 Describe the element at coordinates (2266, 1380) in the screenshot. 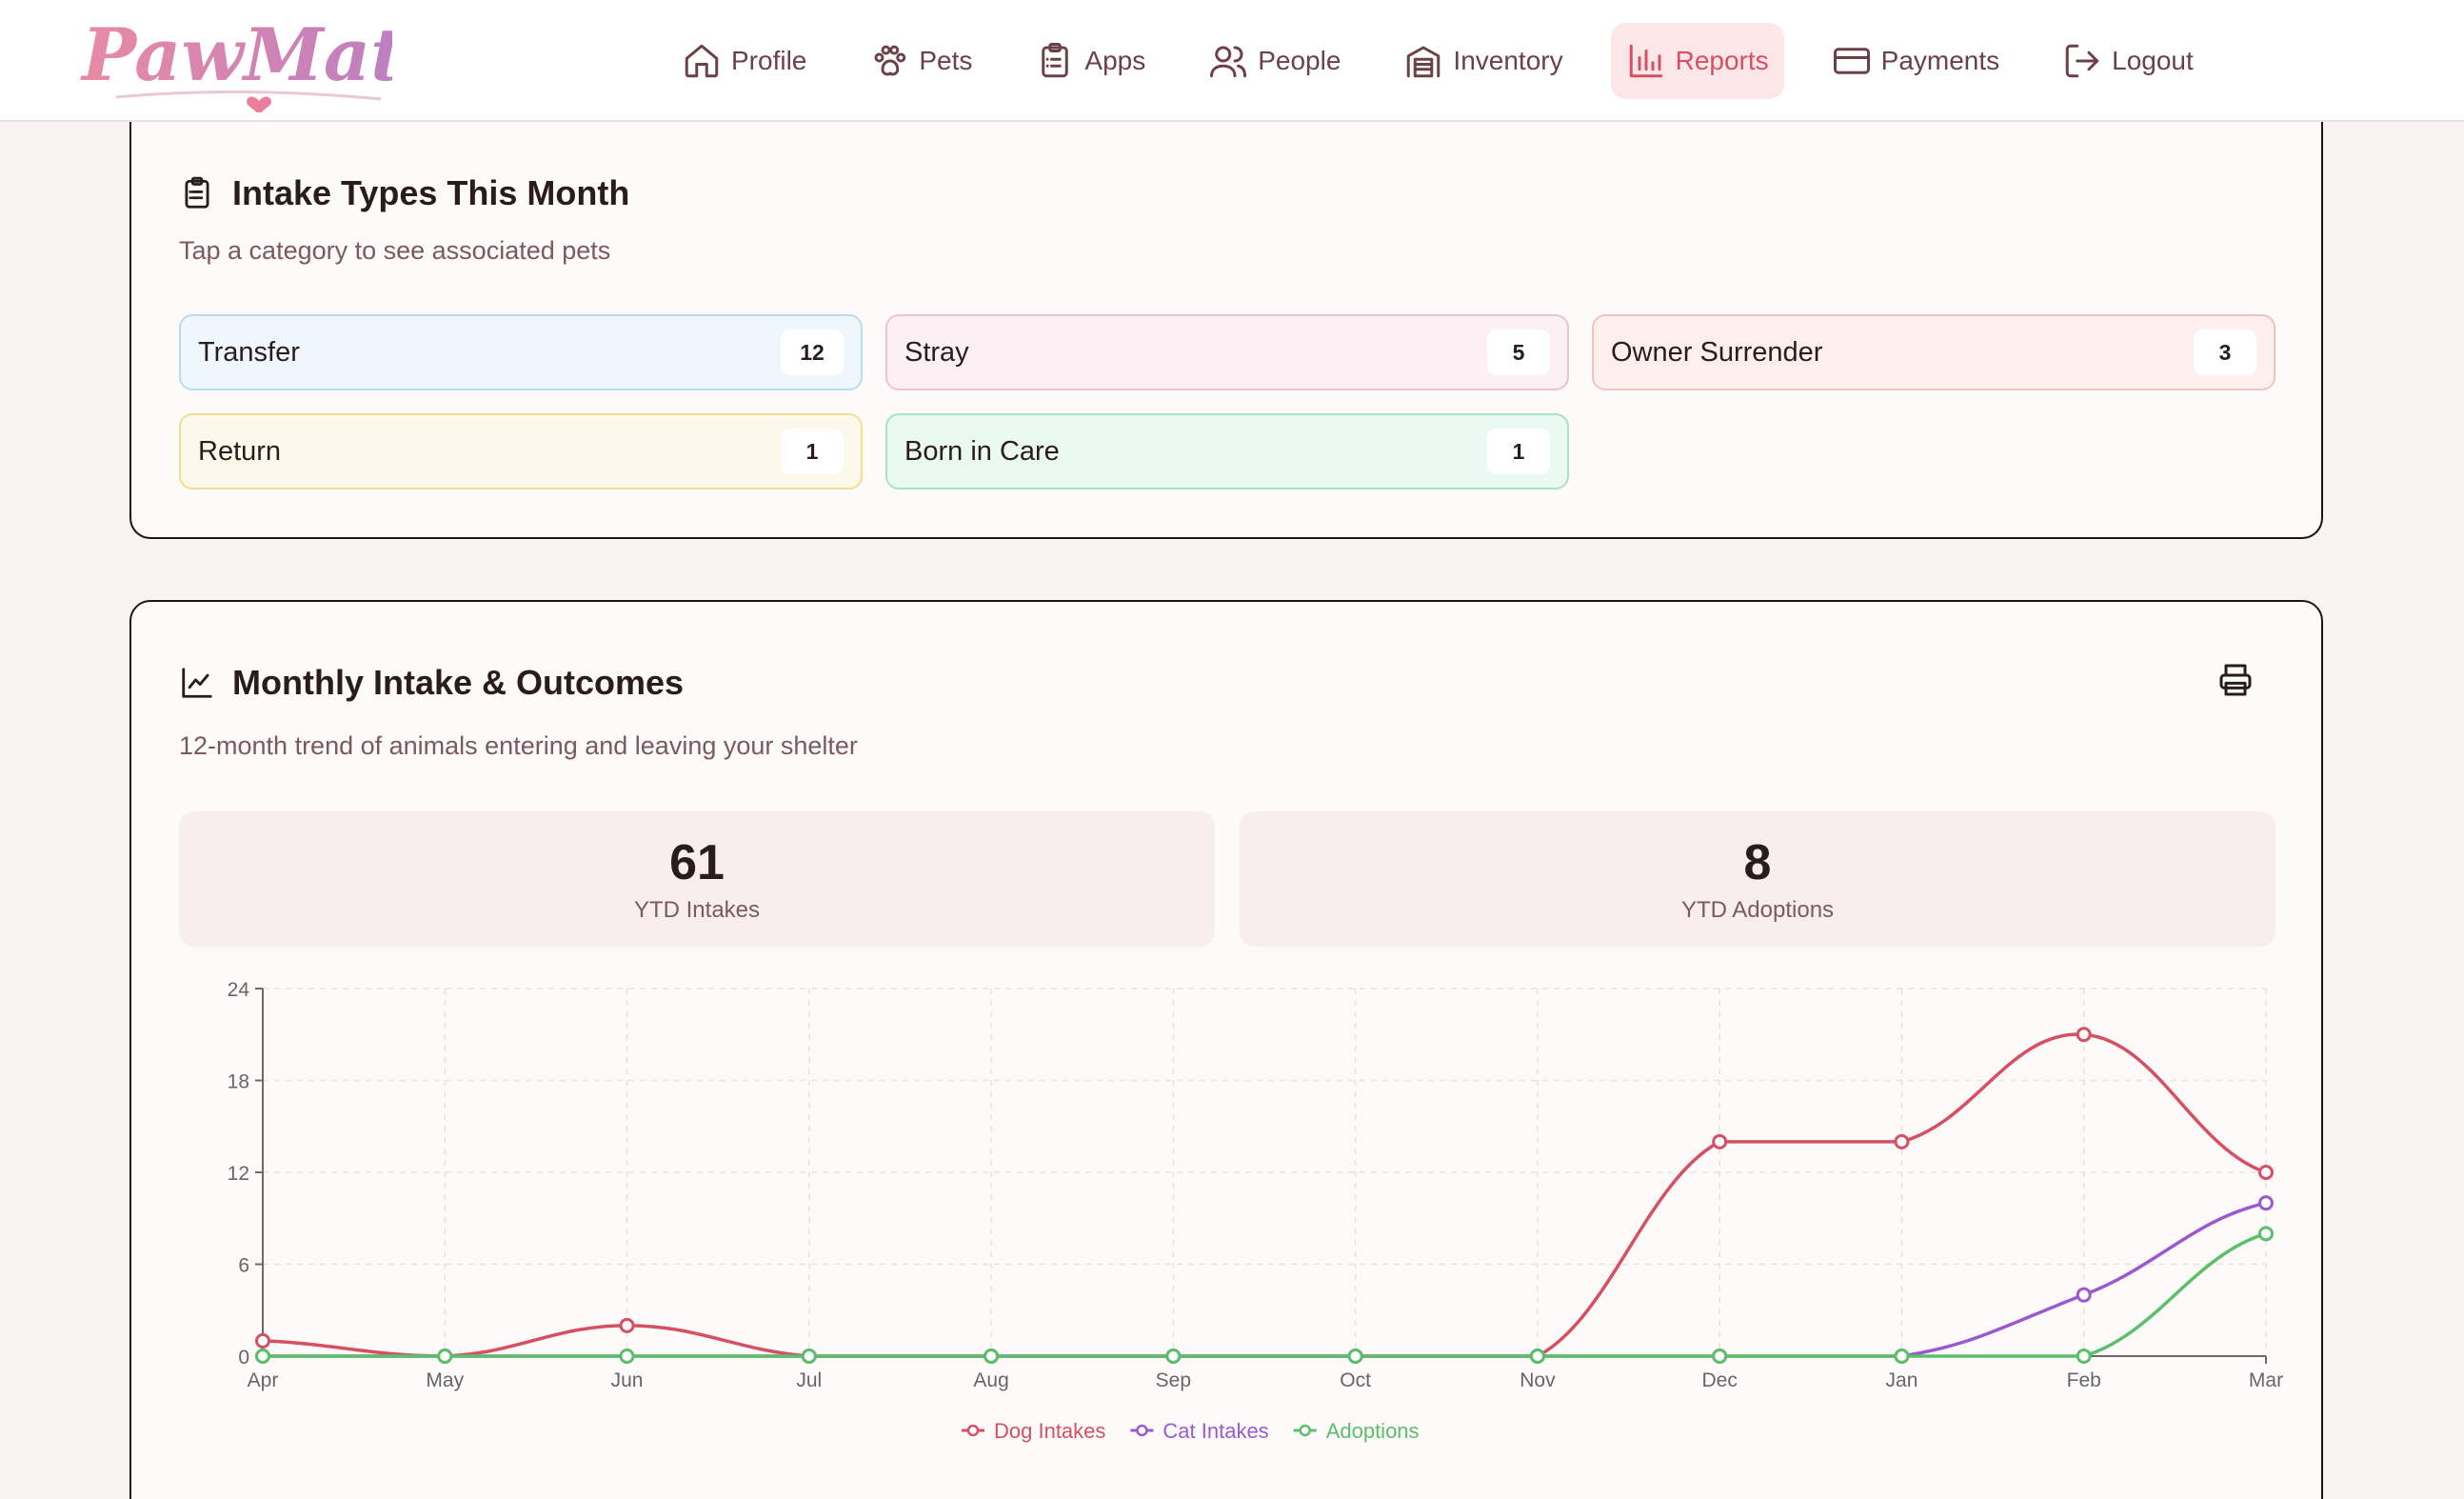

I see `x-tick-label: Mar` at that location.